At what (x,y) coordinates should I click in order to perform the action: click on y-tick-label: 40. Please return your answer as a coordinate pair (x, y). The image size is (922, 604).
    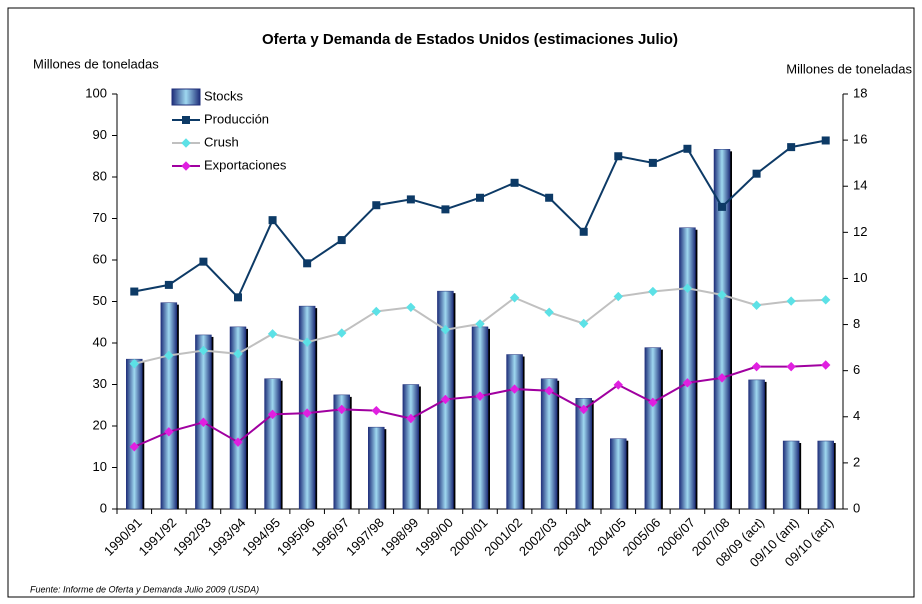
    Looking at the image, I should click on (100, 341).